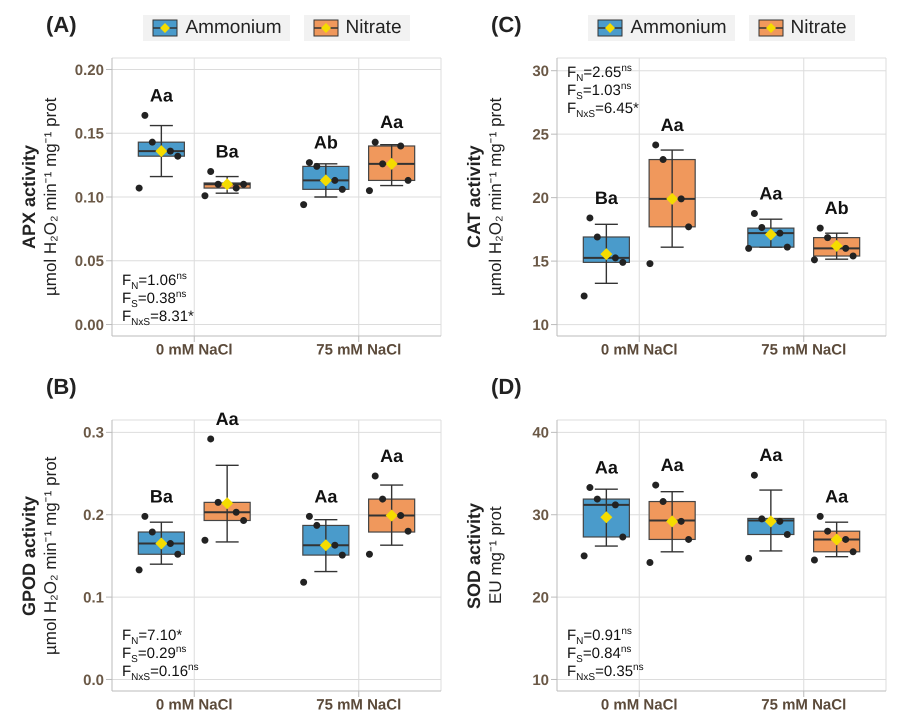  What do you see at coordinates (484, 556) in the screenshot?
I see `y-axis-title: SOD activity EU mg⁻¹ prot` at bounding box center [484, 556].